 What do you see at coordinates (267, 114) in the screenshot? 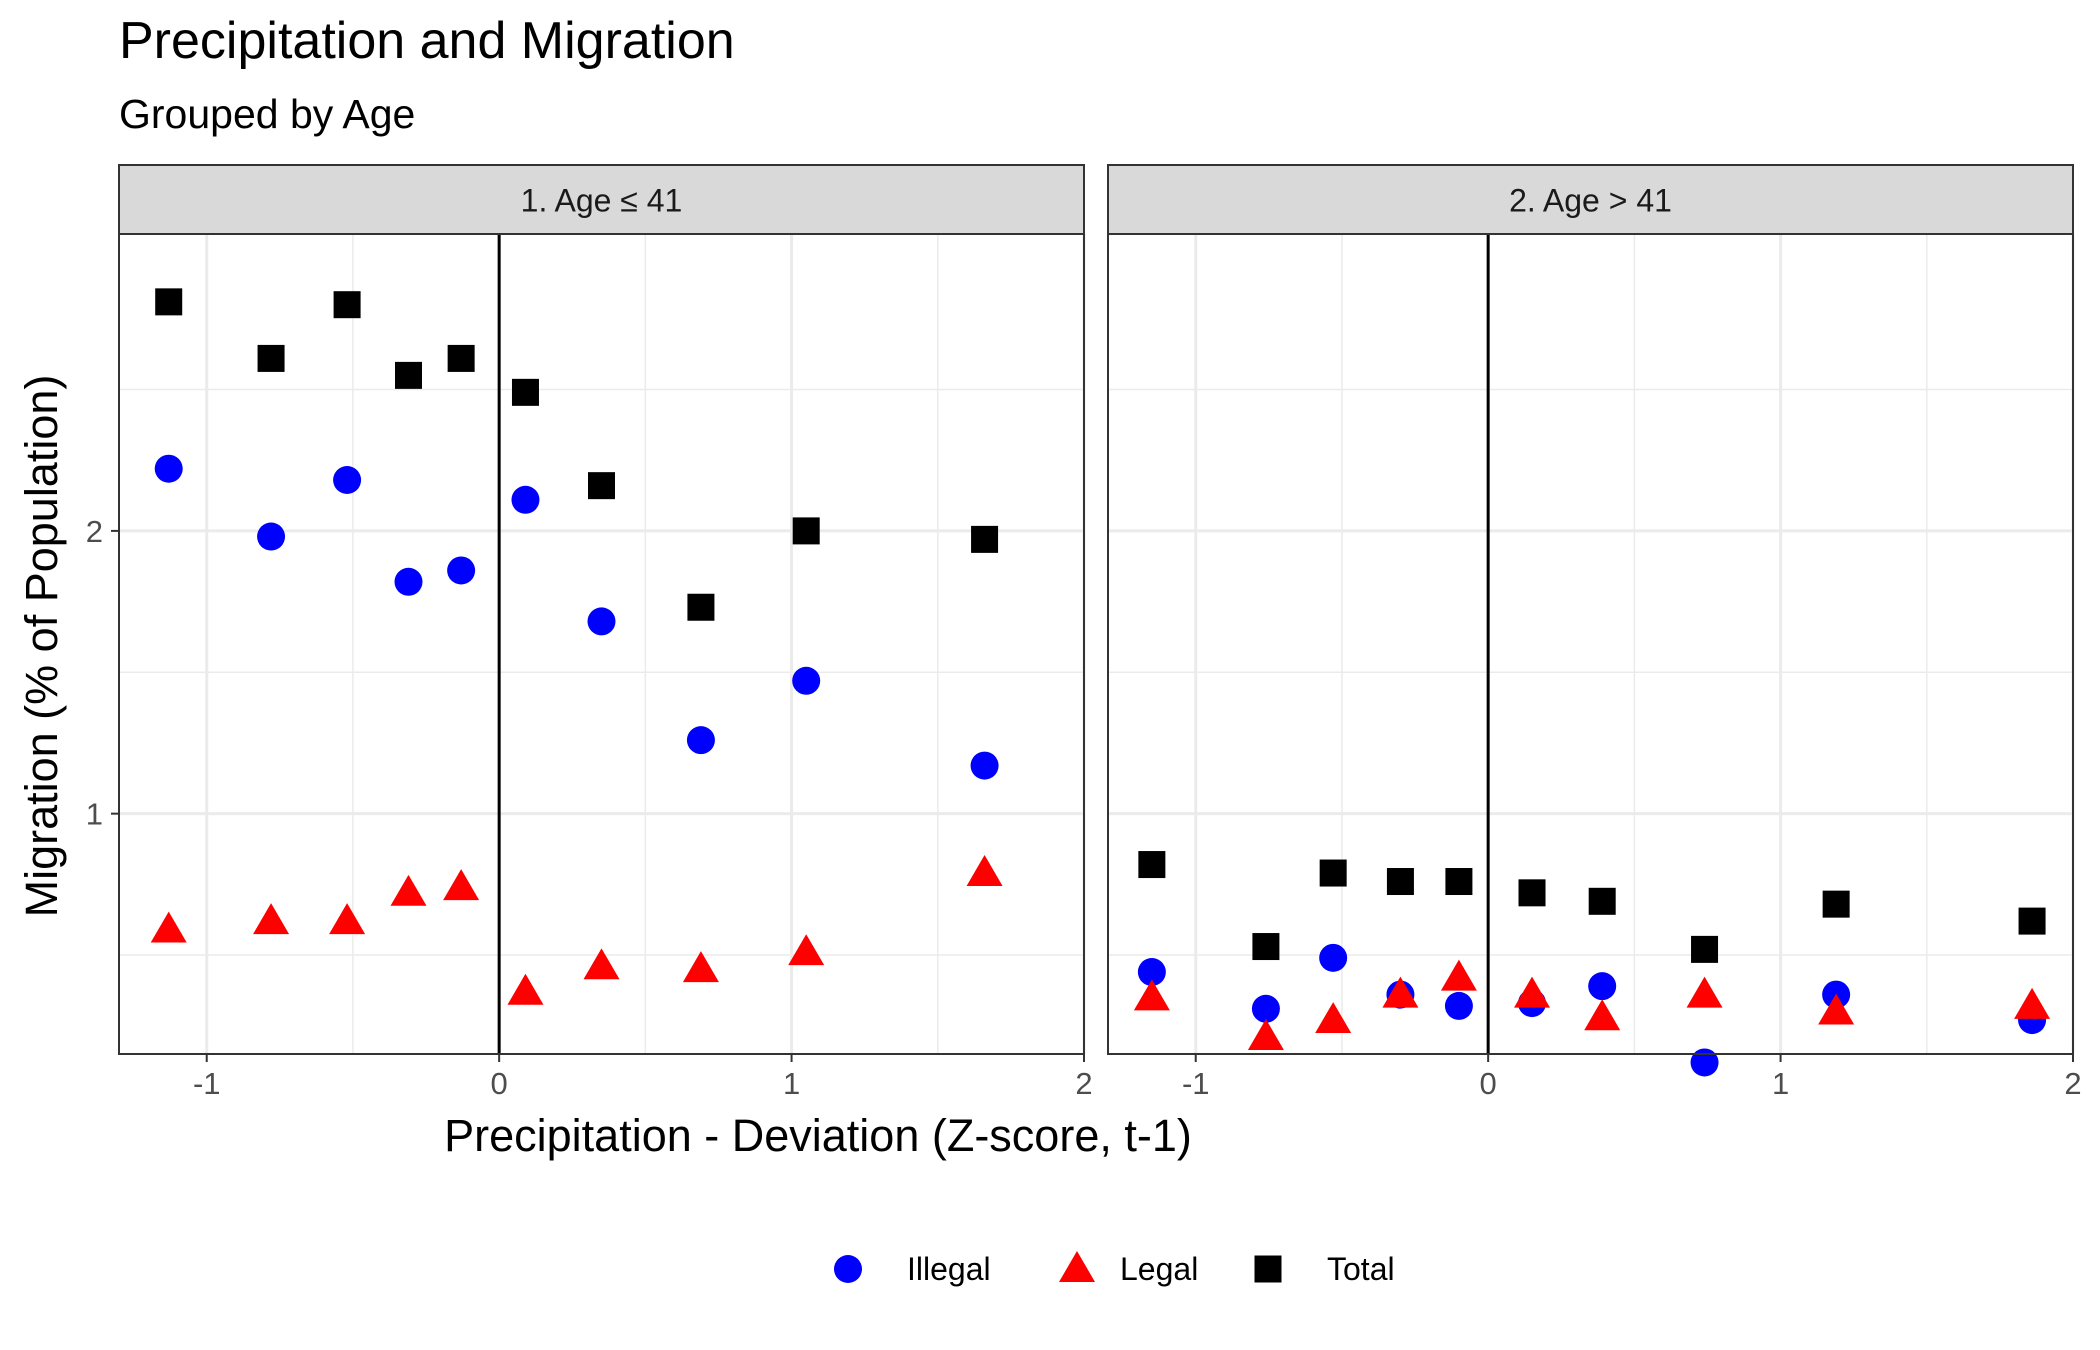
I see `chart-subtitle: Grouped by Age` at bounding box center [267, 114].